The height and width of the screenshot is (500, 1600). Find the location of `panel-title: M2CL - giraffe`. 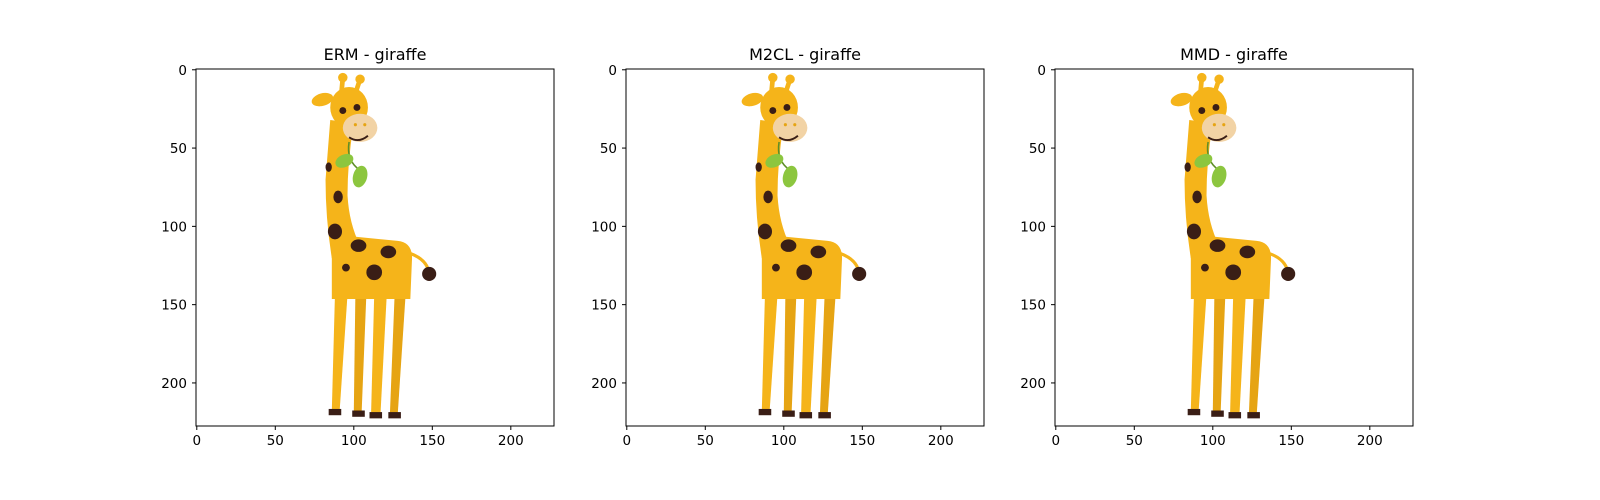

panel-title: M2CL - giraffe is located at coordinates (805, 54).